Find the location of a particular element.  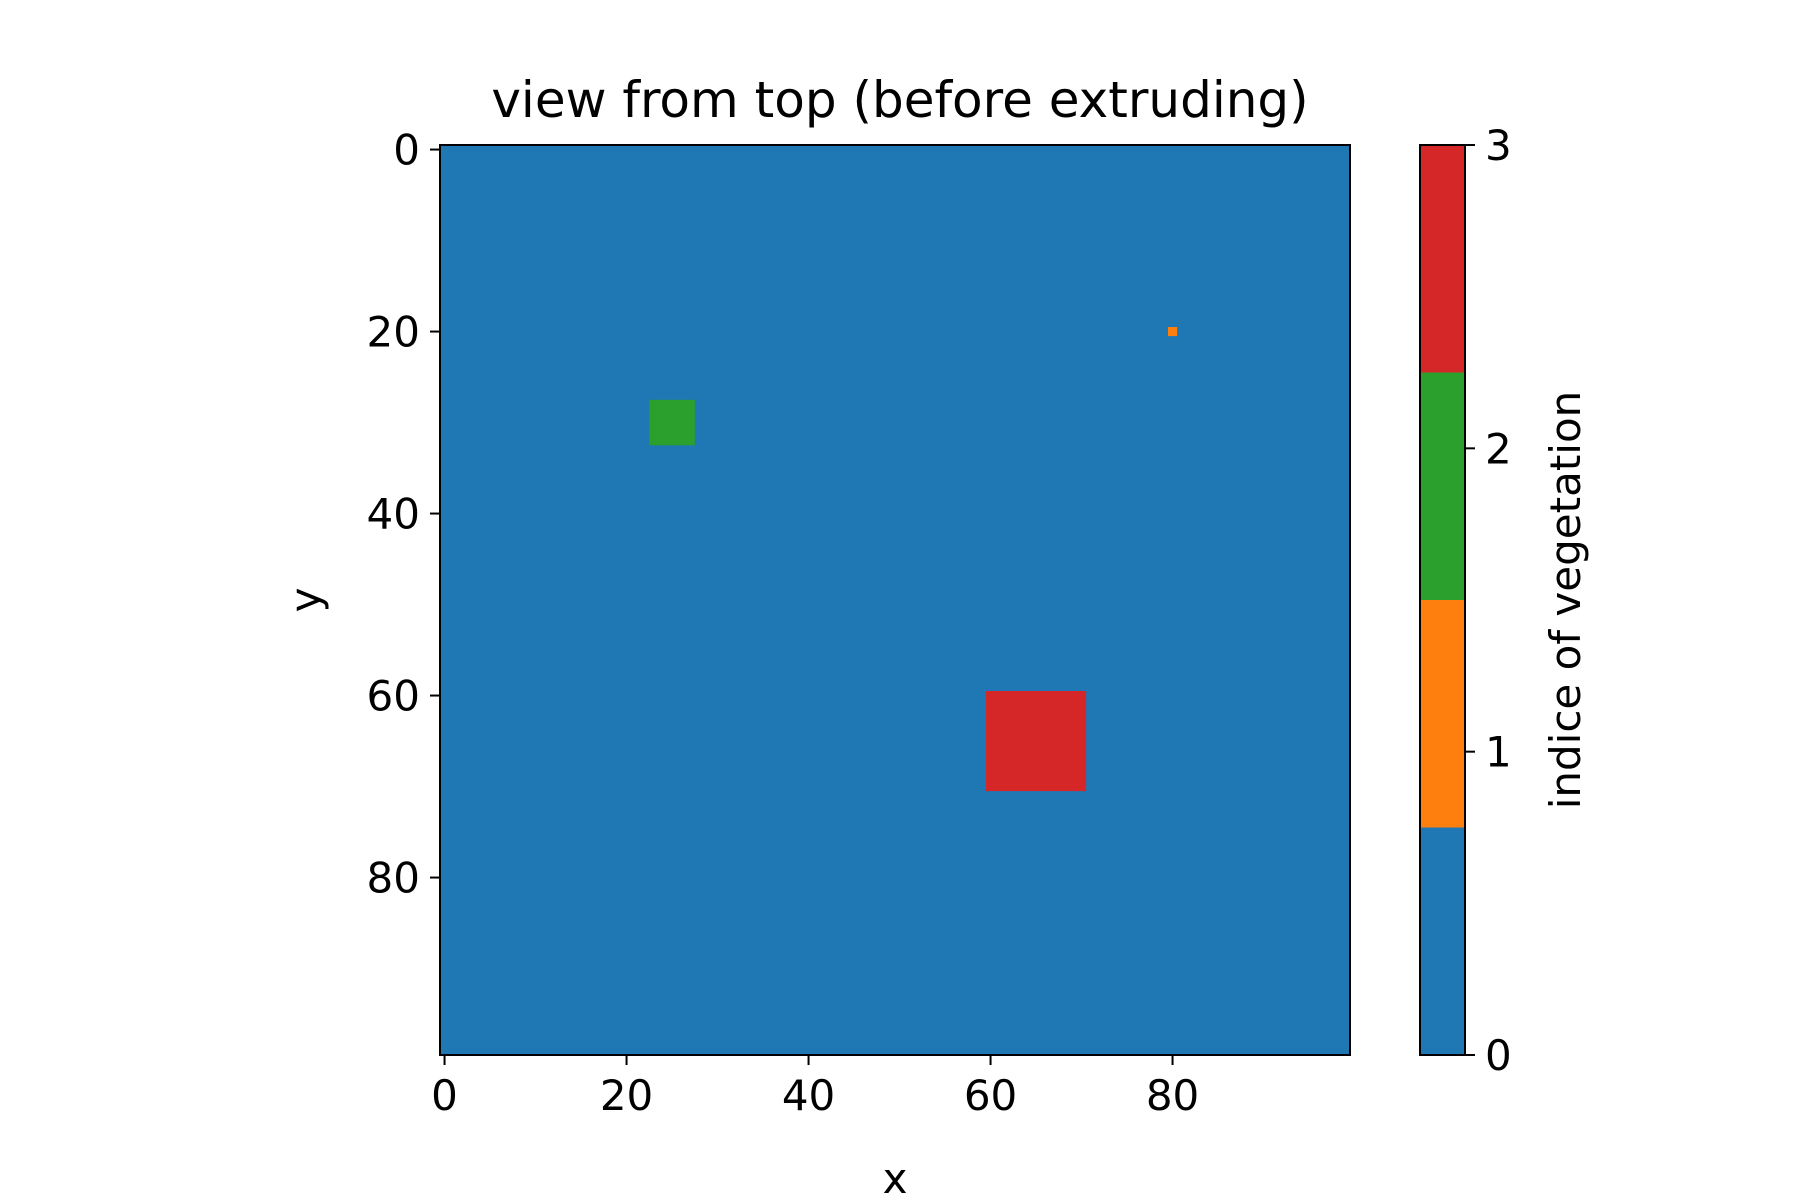

colorbar-tick-label: 2 is located at coordinates (1498, 448).